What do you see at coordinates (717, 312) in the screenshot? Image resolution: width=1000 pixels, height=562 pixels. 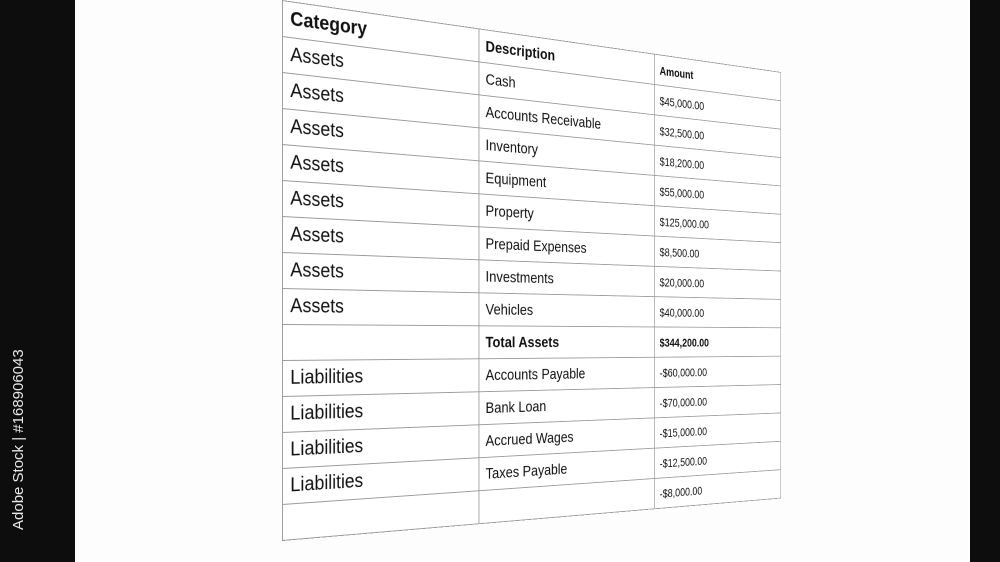 I see `amount-cell: $40,000.00` at bounding box center [717, 312].